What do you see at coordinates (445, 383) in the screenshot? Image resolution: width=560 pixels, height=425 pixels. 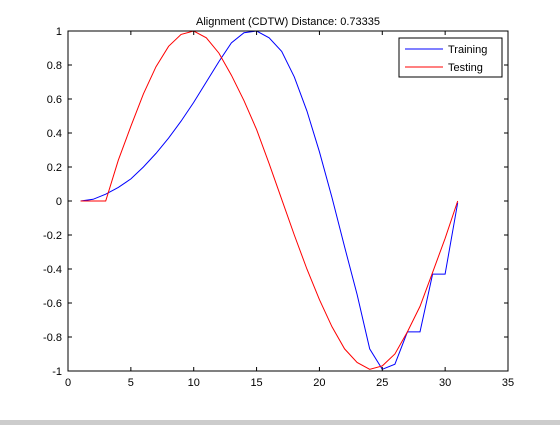 I see `x-tick-label: 30` at bounding box center [445, 383].